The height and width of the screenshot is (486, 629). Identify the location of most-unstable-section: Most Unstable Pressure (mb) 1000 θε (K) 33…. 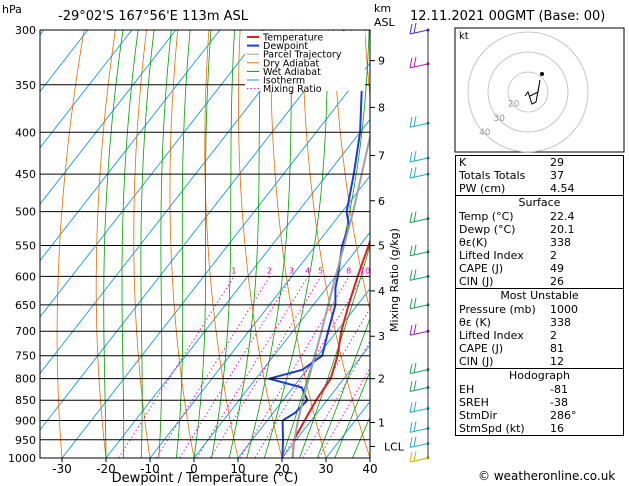
(539, 328).